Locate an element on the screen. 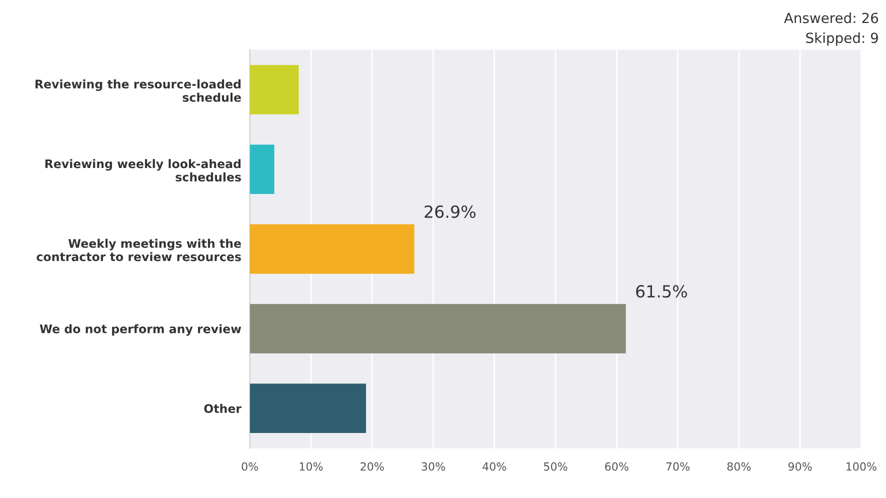 The image size is (886, 498). x-tick-label: 100% is located at coordinates (861, 466).